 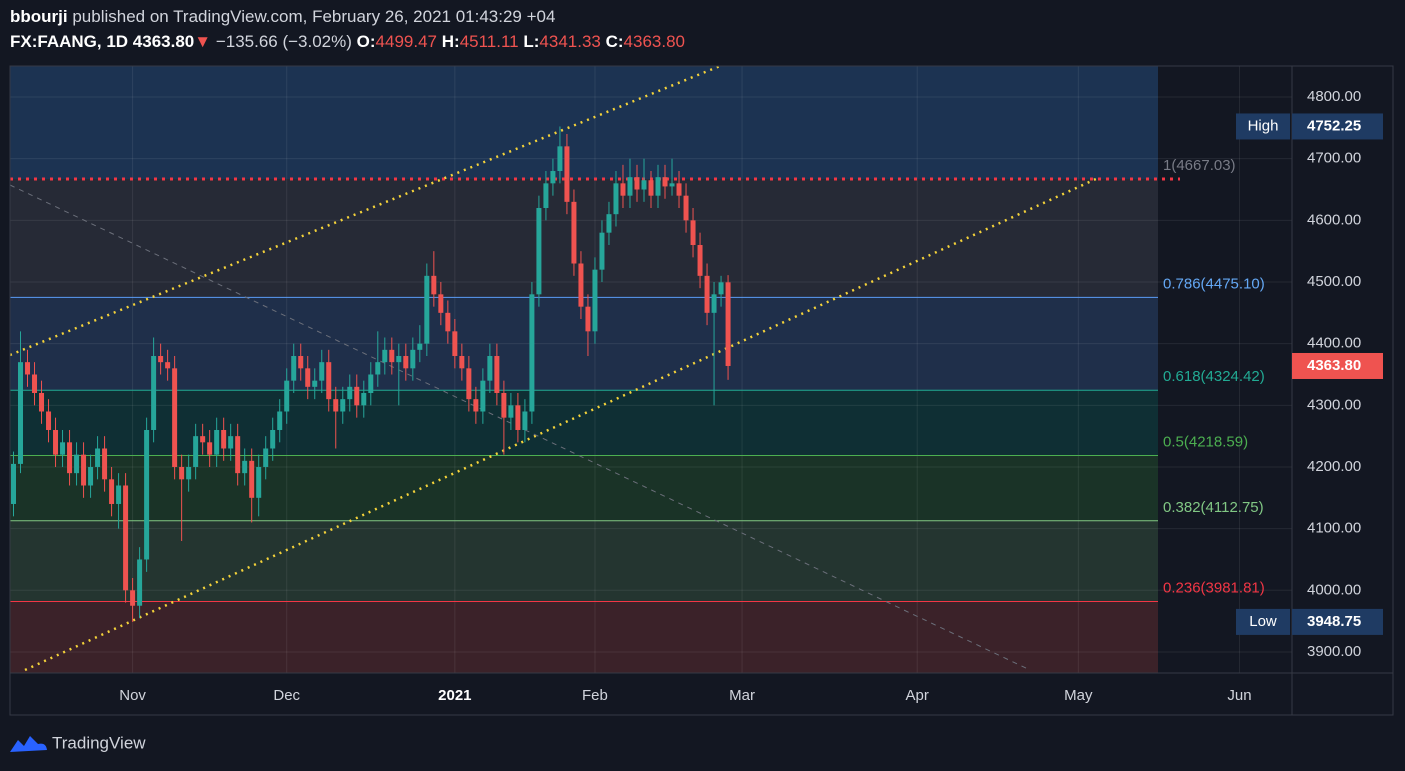 I want to click on high-label: H:, so click(x=450, y=41).